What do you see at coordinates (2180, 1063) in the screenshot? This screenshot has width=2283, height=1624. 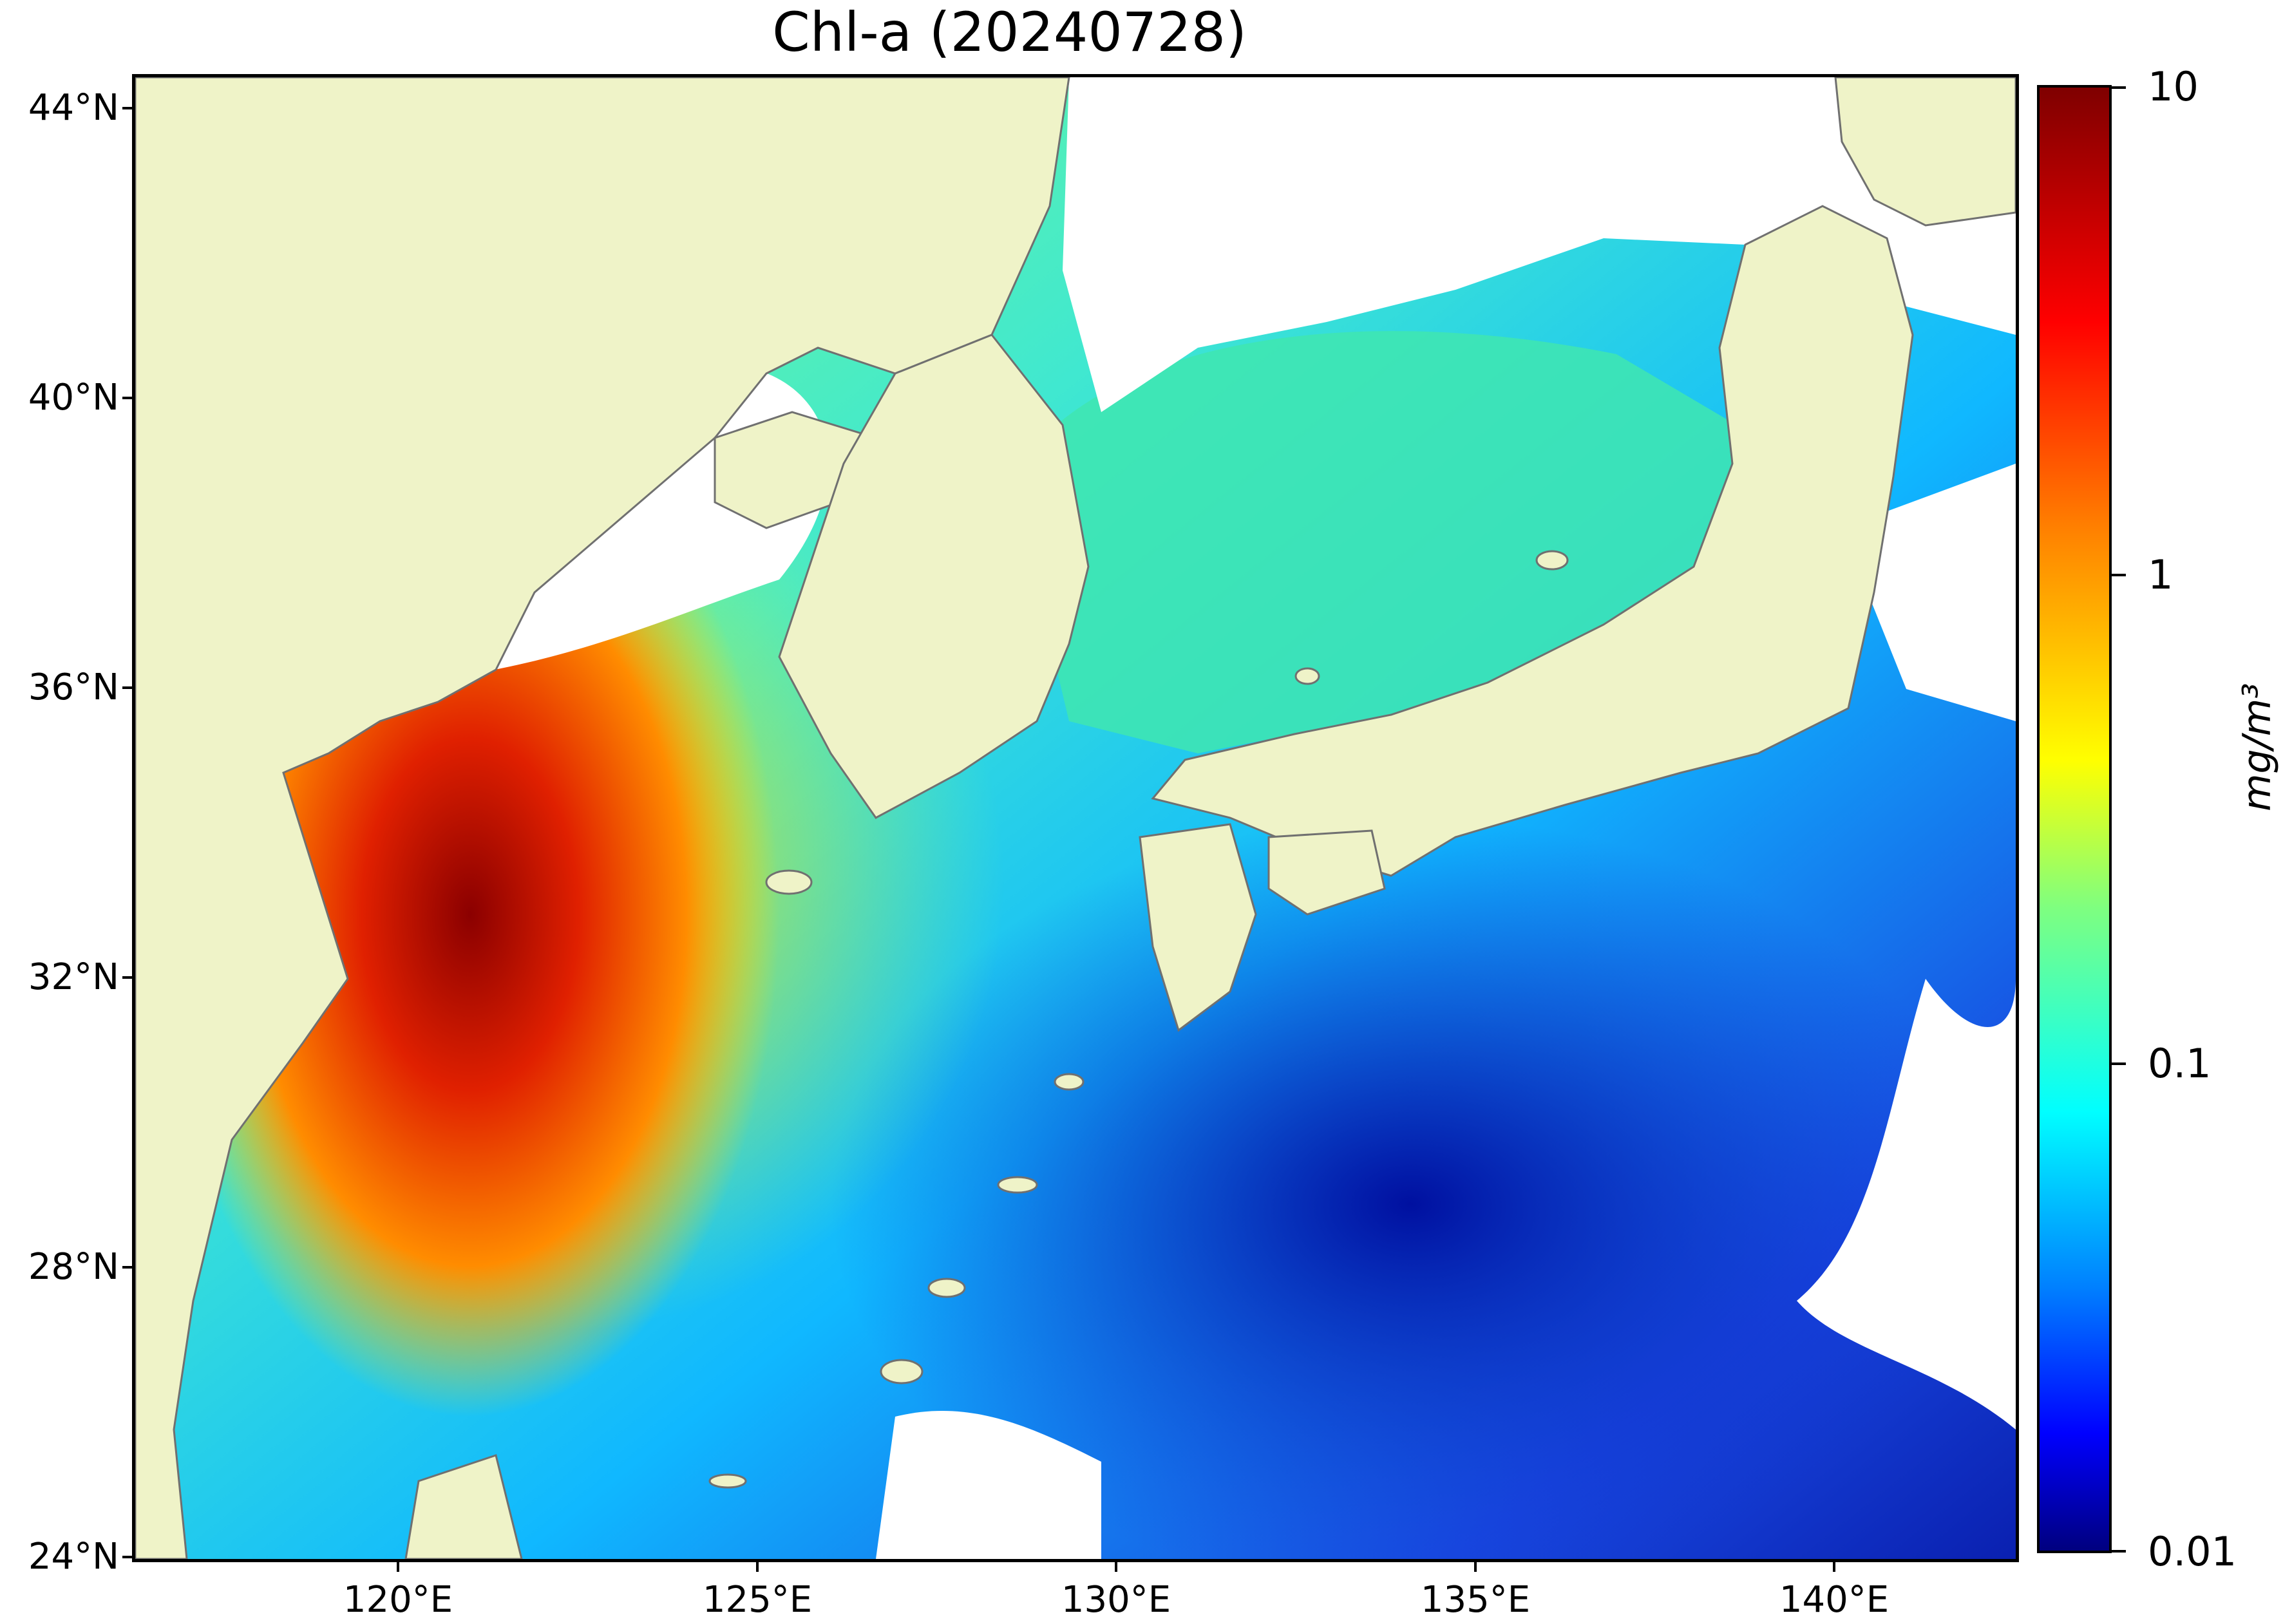 I see `colorbar-label: 0.1` at bounding box center [2180, 1063].